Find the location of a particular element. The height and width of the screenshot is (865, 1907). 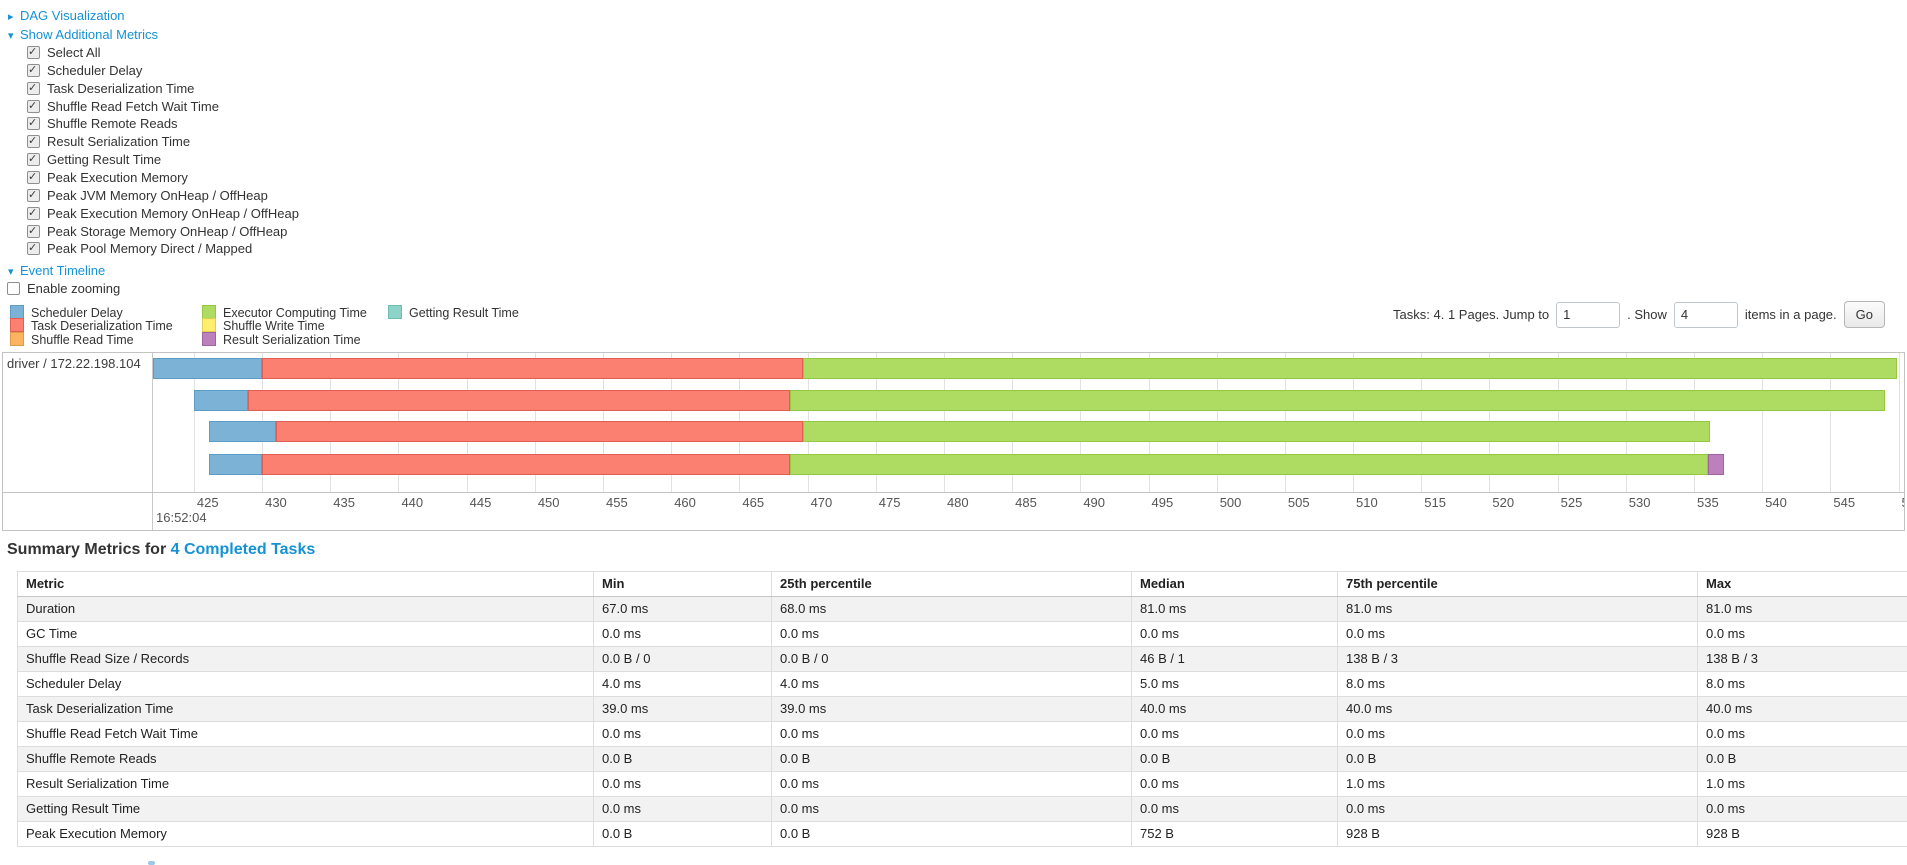

shuffle-read-swatch-icon is located at coordinates (17, 338).